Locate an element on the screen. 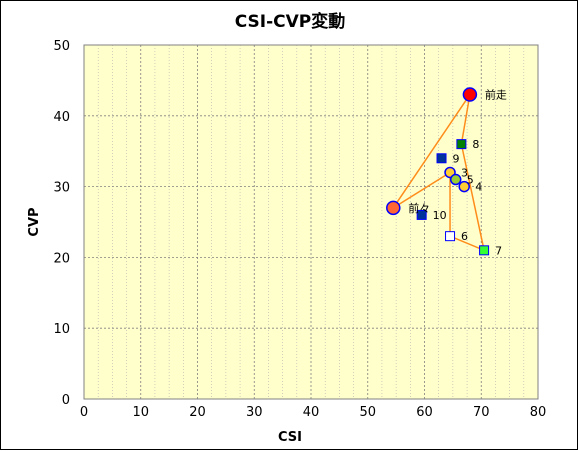  x-tick-label: 80 is located at coordinates (538, 412).